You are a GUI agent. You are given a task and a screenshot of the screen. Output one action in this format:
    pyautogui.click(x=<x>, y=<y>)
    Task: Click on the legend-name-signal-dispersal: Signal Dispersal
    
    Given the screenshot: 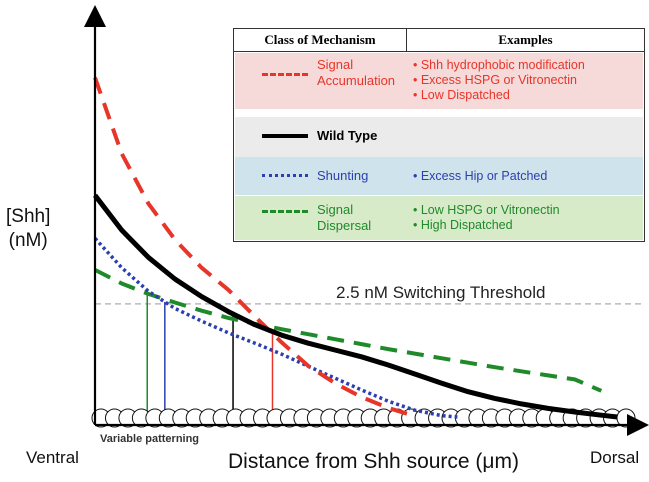 What is the action you would take?
    pyautogui.click(x=344, y=217)
    